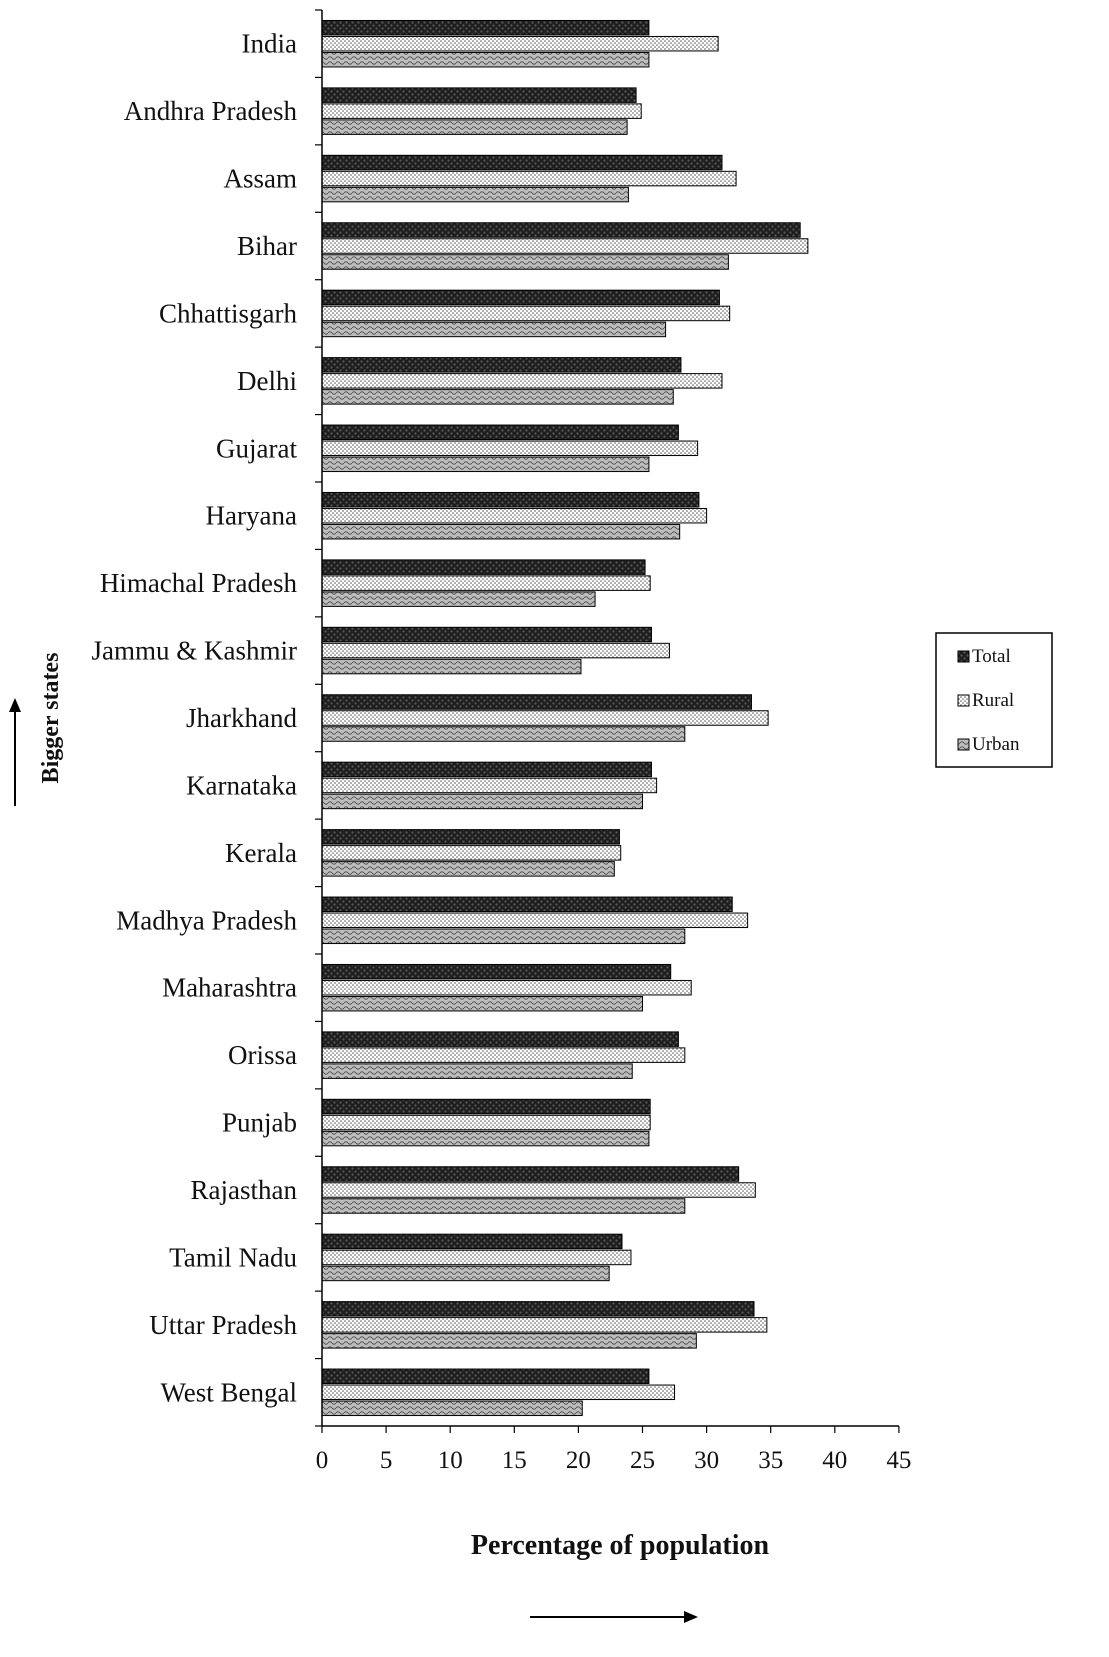 The image size is (1109, 1657). What do you see at coordinates (770, 1460) in the screenshot?
I see `x-tick-label: 35` at bounding box center [770, 1460].